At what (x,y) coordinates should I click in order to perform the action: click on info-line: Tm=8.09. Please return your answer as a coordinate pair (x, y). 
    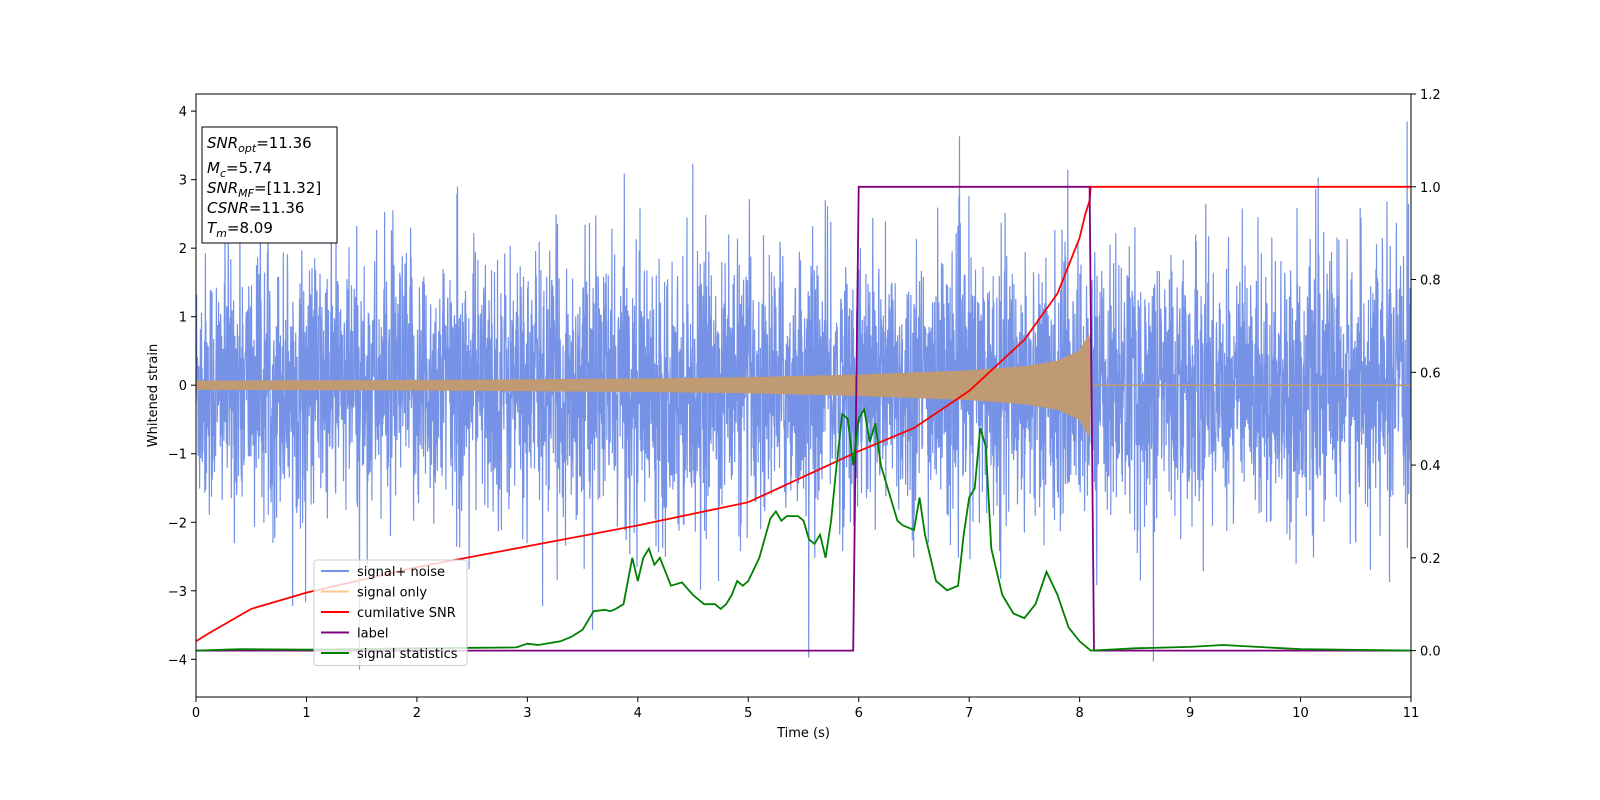
    Looking at the image, I should click on (240, 229).